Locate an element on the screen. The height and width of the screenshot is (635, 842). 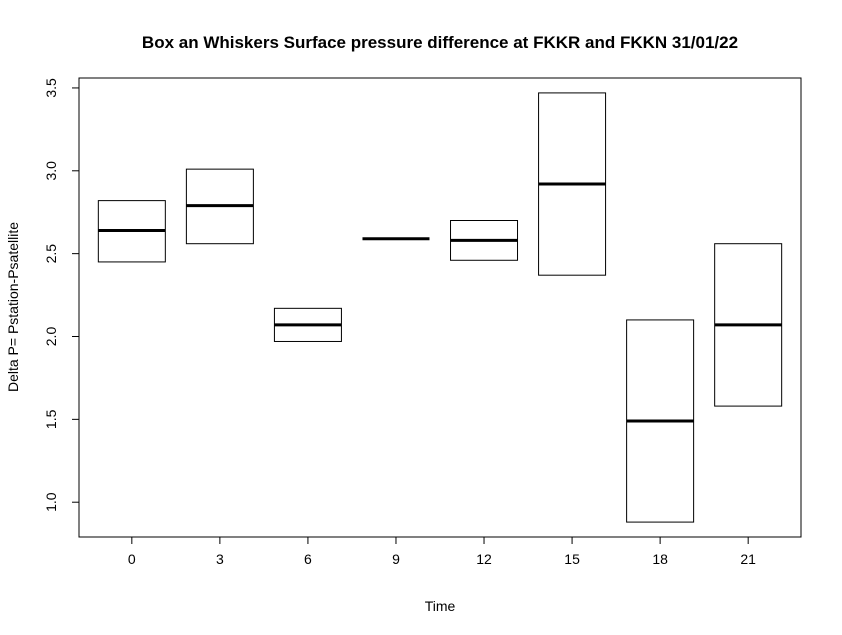
y-tick-label: 3.0 is located at coordinates (51, 171).